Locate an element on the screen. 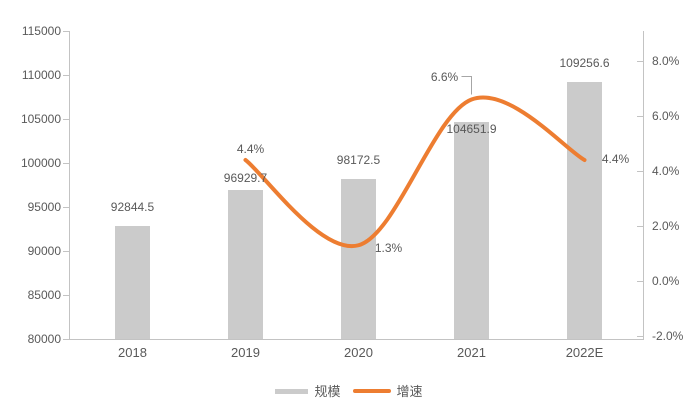  bar-value-label: 92844.5 is located at coordinates (132, 206).